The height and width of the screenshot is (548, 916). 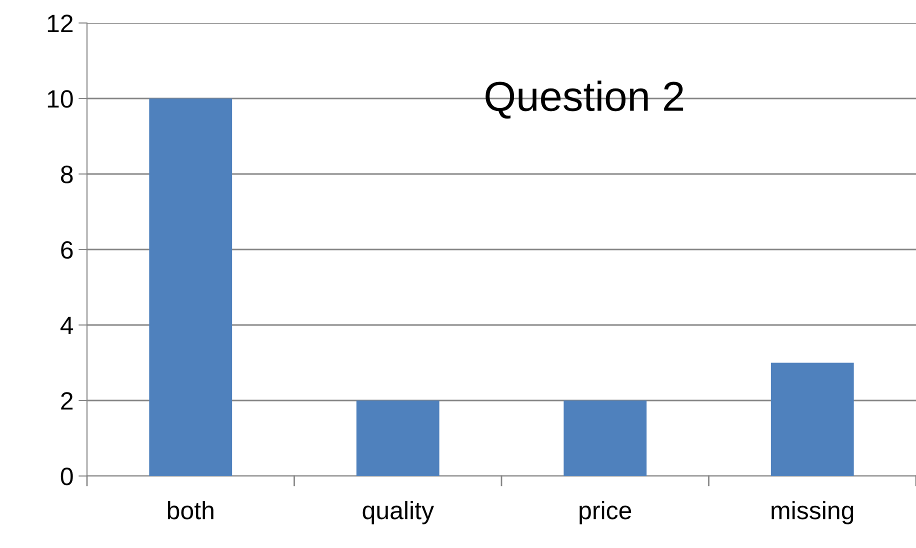 What do you see at coordinates (60, 99) in the screenshot?
I see `y-tick-label: 10` at bounding box center [60, 99].